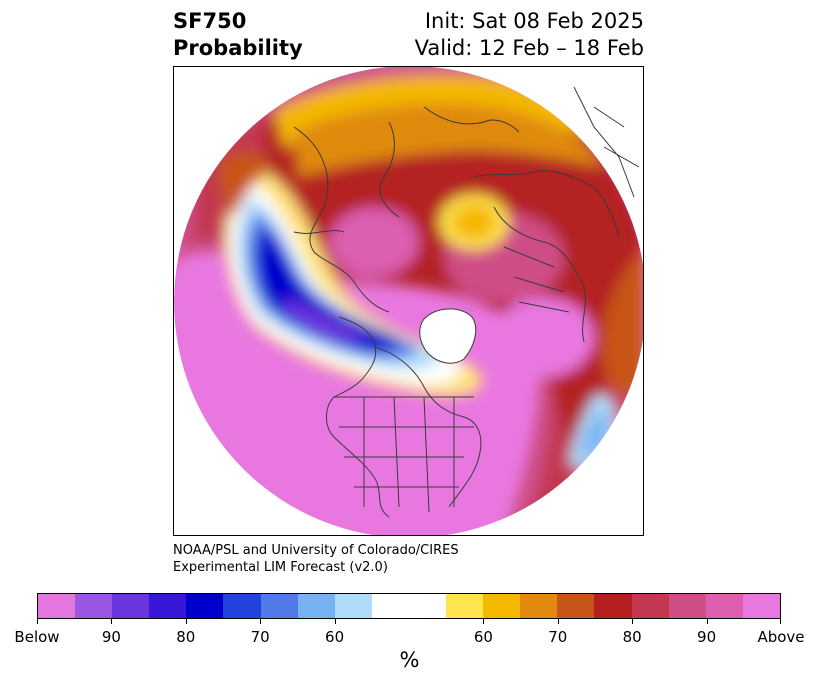  What do you see at coordinates (529, 48) in the screenshot?
I see `valid-range: Valid: 12 Feb – 18 Feb` at bounding box center [529, 48].